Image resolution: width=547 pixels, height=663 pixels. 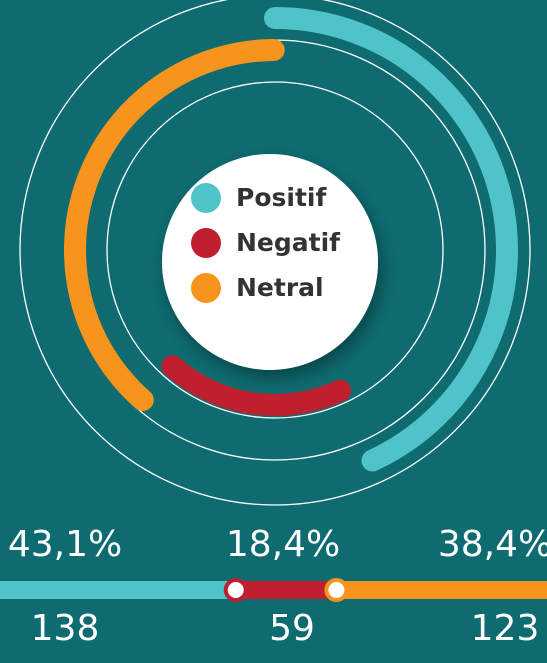 What do you see at coordinates (280, 287) in the screenshot?
I see `legend-label: Netral` at bounding box center [280, 287].